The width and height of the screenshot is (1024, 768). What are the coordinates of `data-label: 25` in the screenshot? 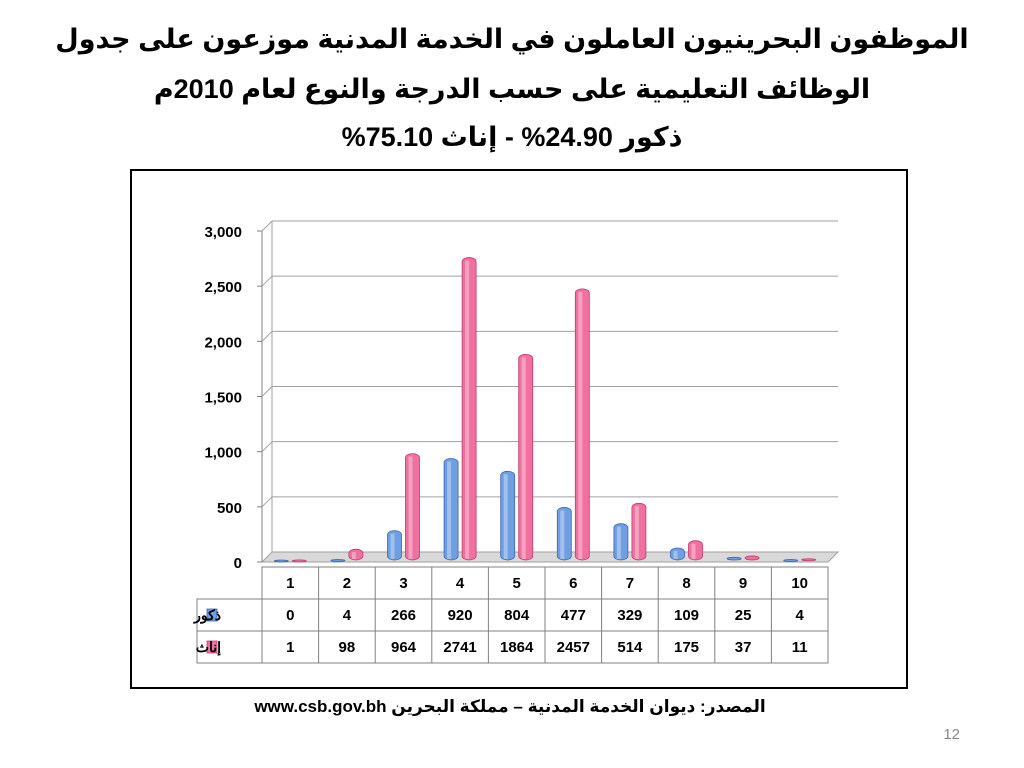 It's located at (743, 615).